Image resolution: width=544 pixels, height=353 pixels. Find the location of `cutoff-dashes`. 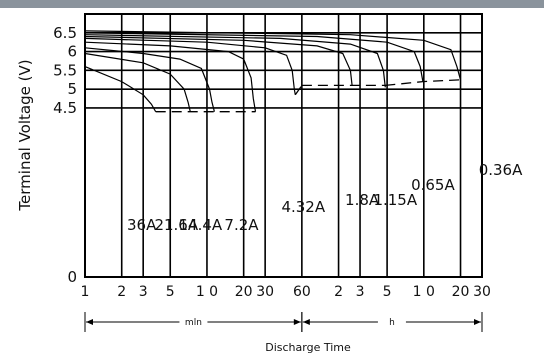

cutoff-dashes is located at coordinates (308, 96).